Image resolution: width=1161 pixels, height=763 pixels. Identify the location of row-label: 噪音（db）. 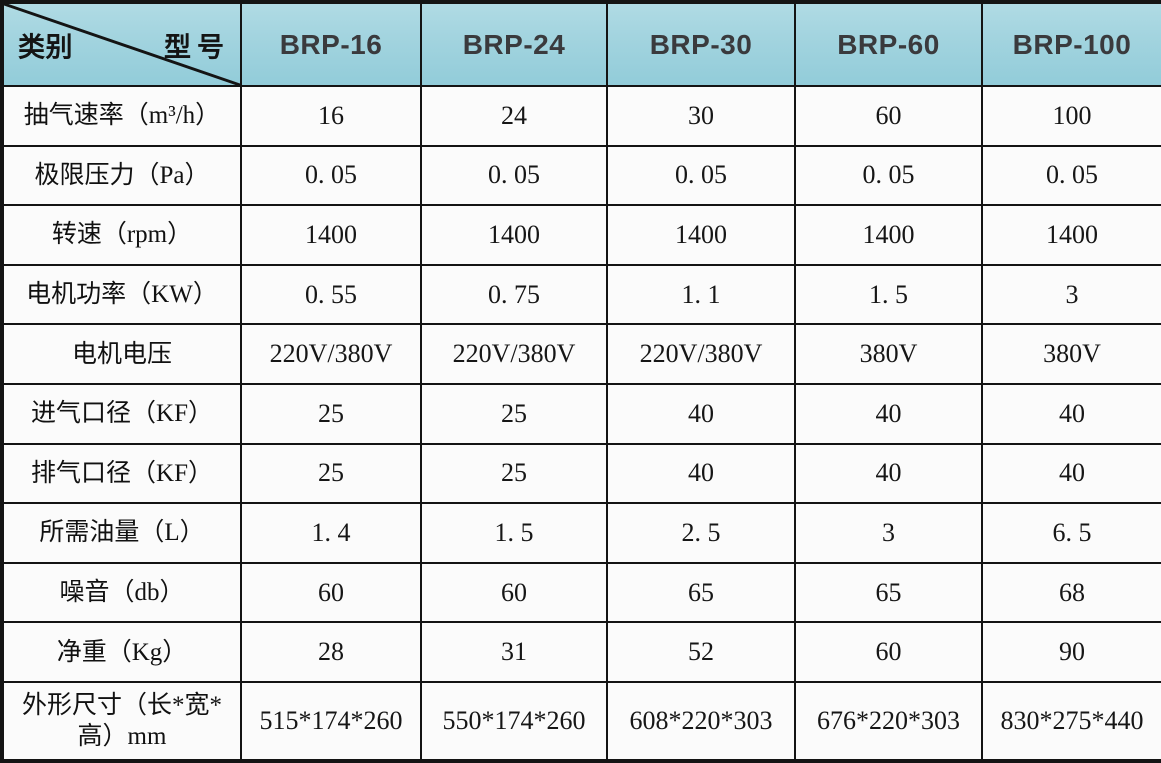
(121, 592).